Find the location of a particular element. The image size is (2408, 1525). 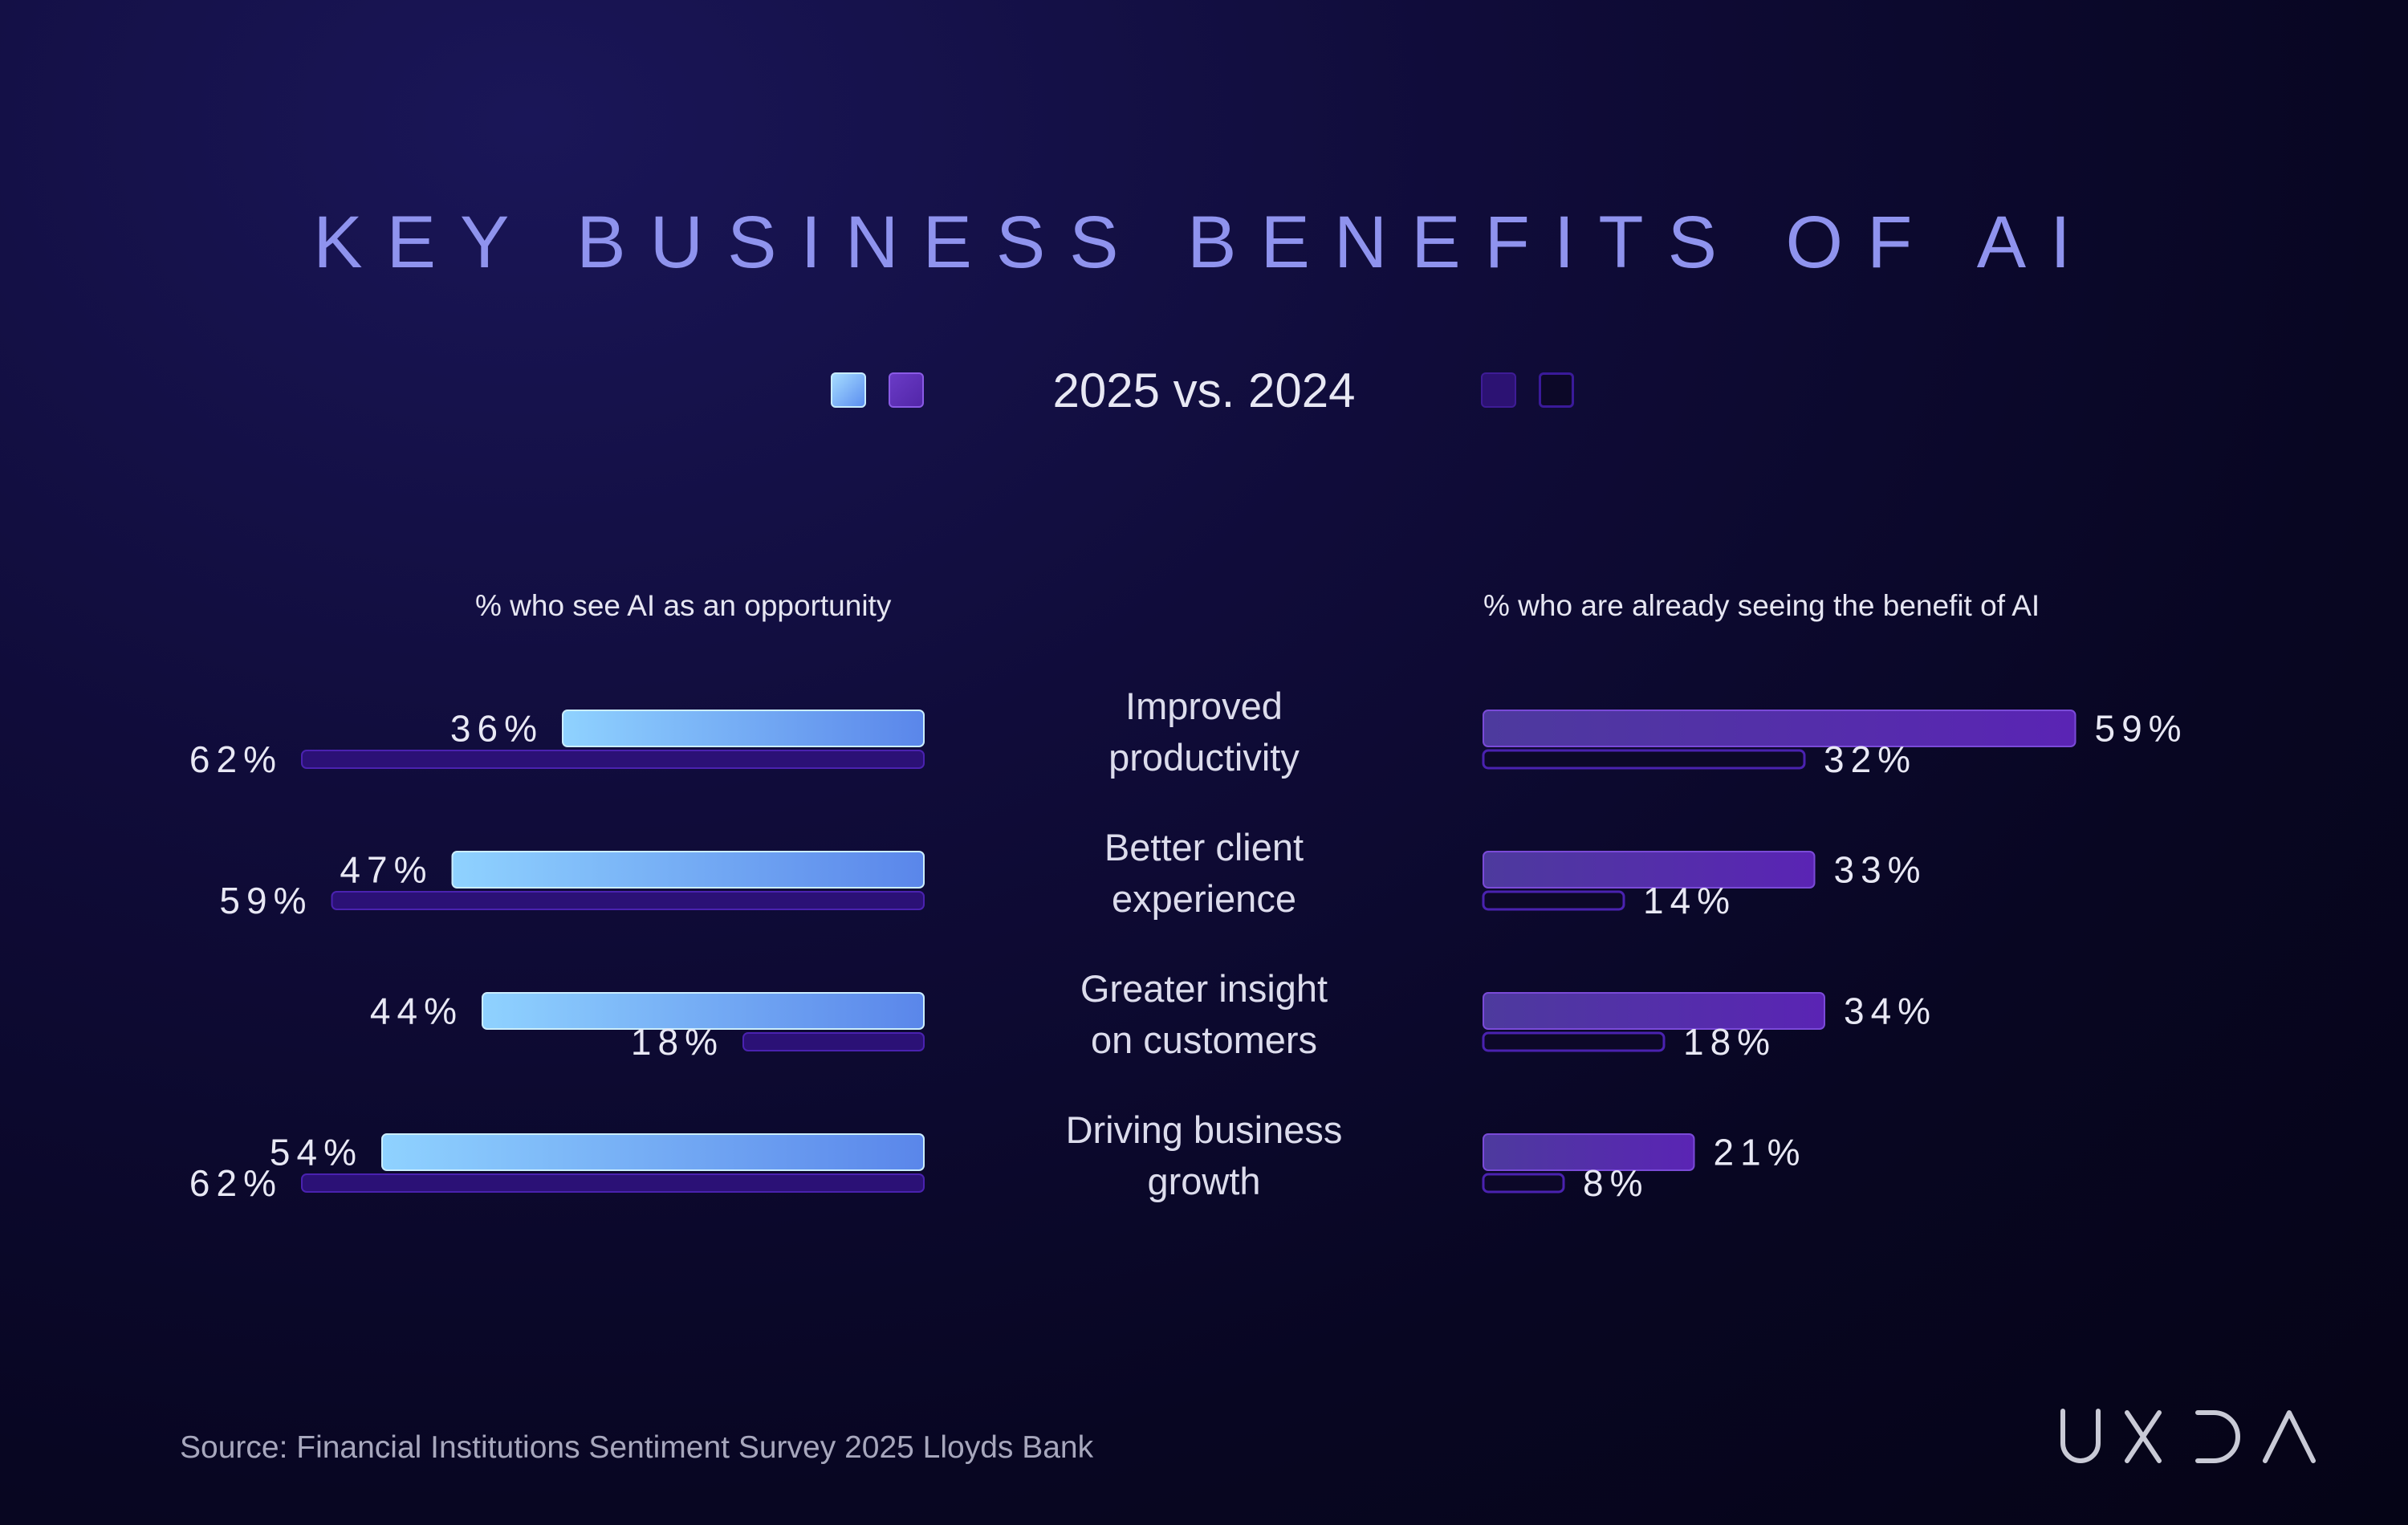

opportunity-bar-2025-productivity is located at coordinates (743, 729).